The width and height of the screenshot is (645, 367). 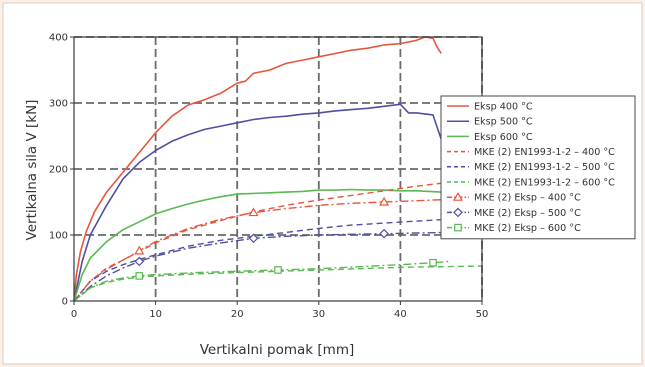 What do you see at coordinates (280, 310) in the screenshot?
I see `x-tick-labels: 0 10 20 30 40 50` at bounding box center [280, 310].